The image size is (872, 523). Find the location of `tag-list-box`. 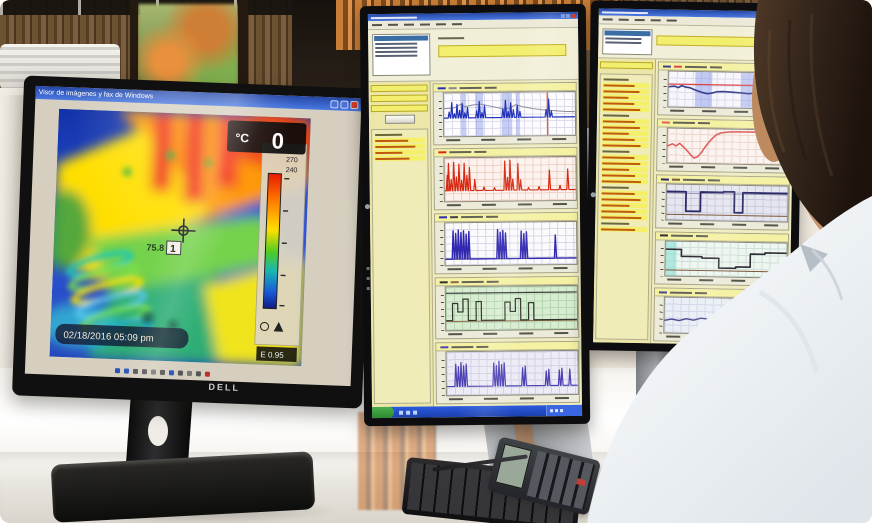

tag-list-box is located at coordinates (401, 55).